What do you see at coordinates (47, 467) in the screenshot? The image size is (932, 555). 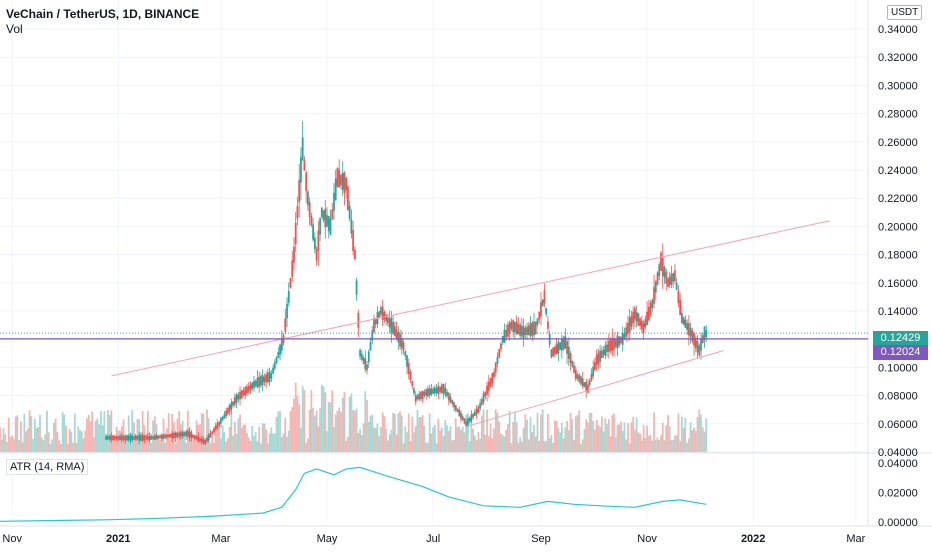 I see `atr-indicator-label: ATR (14, RMA)` at bounding box center [47, 467].